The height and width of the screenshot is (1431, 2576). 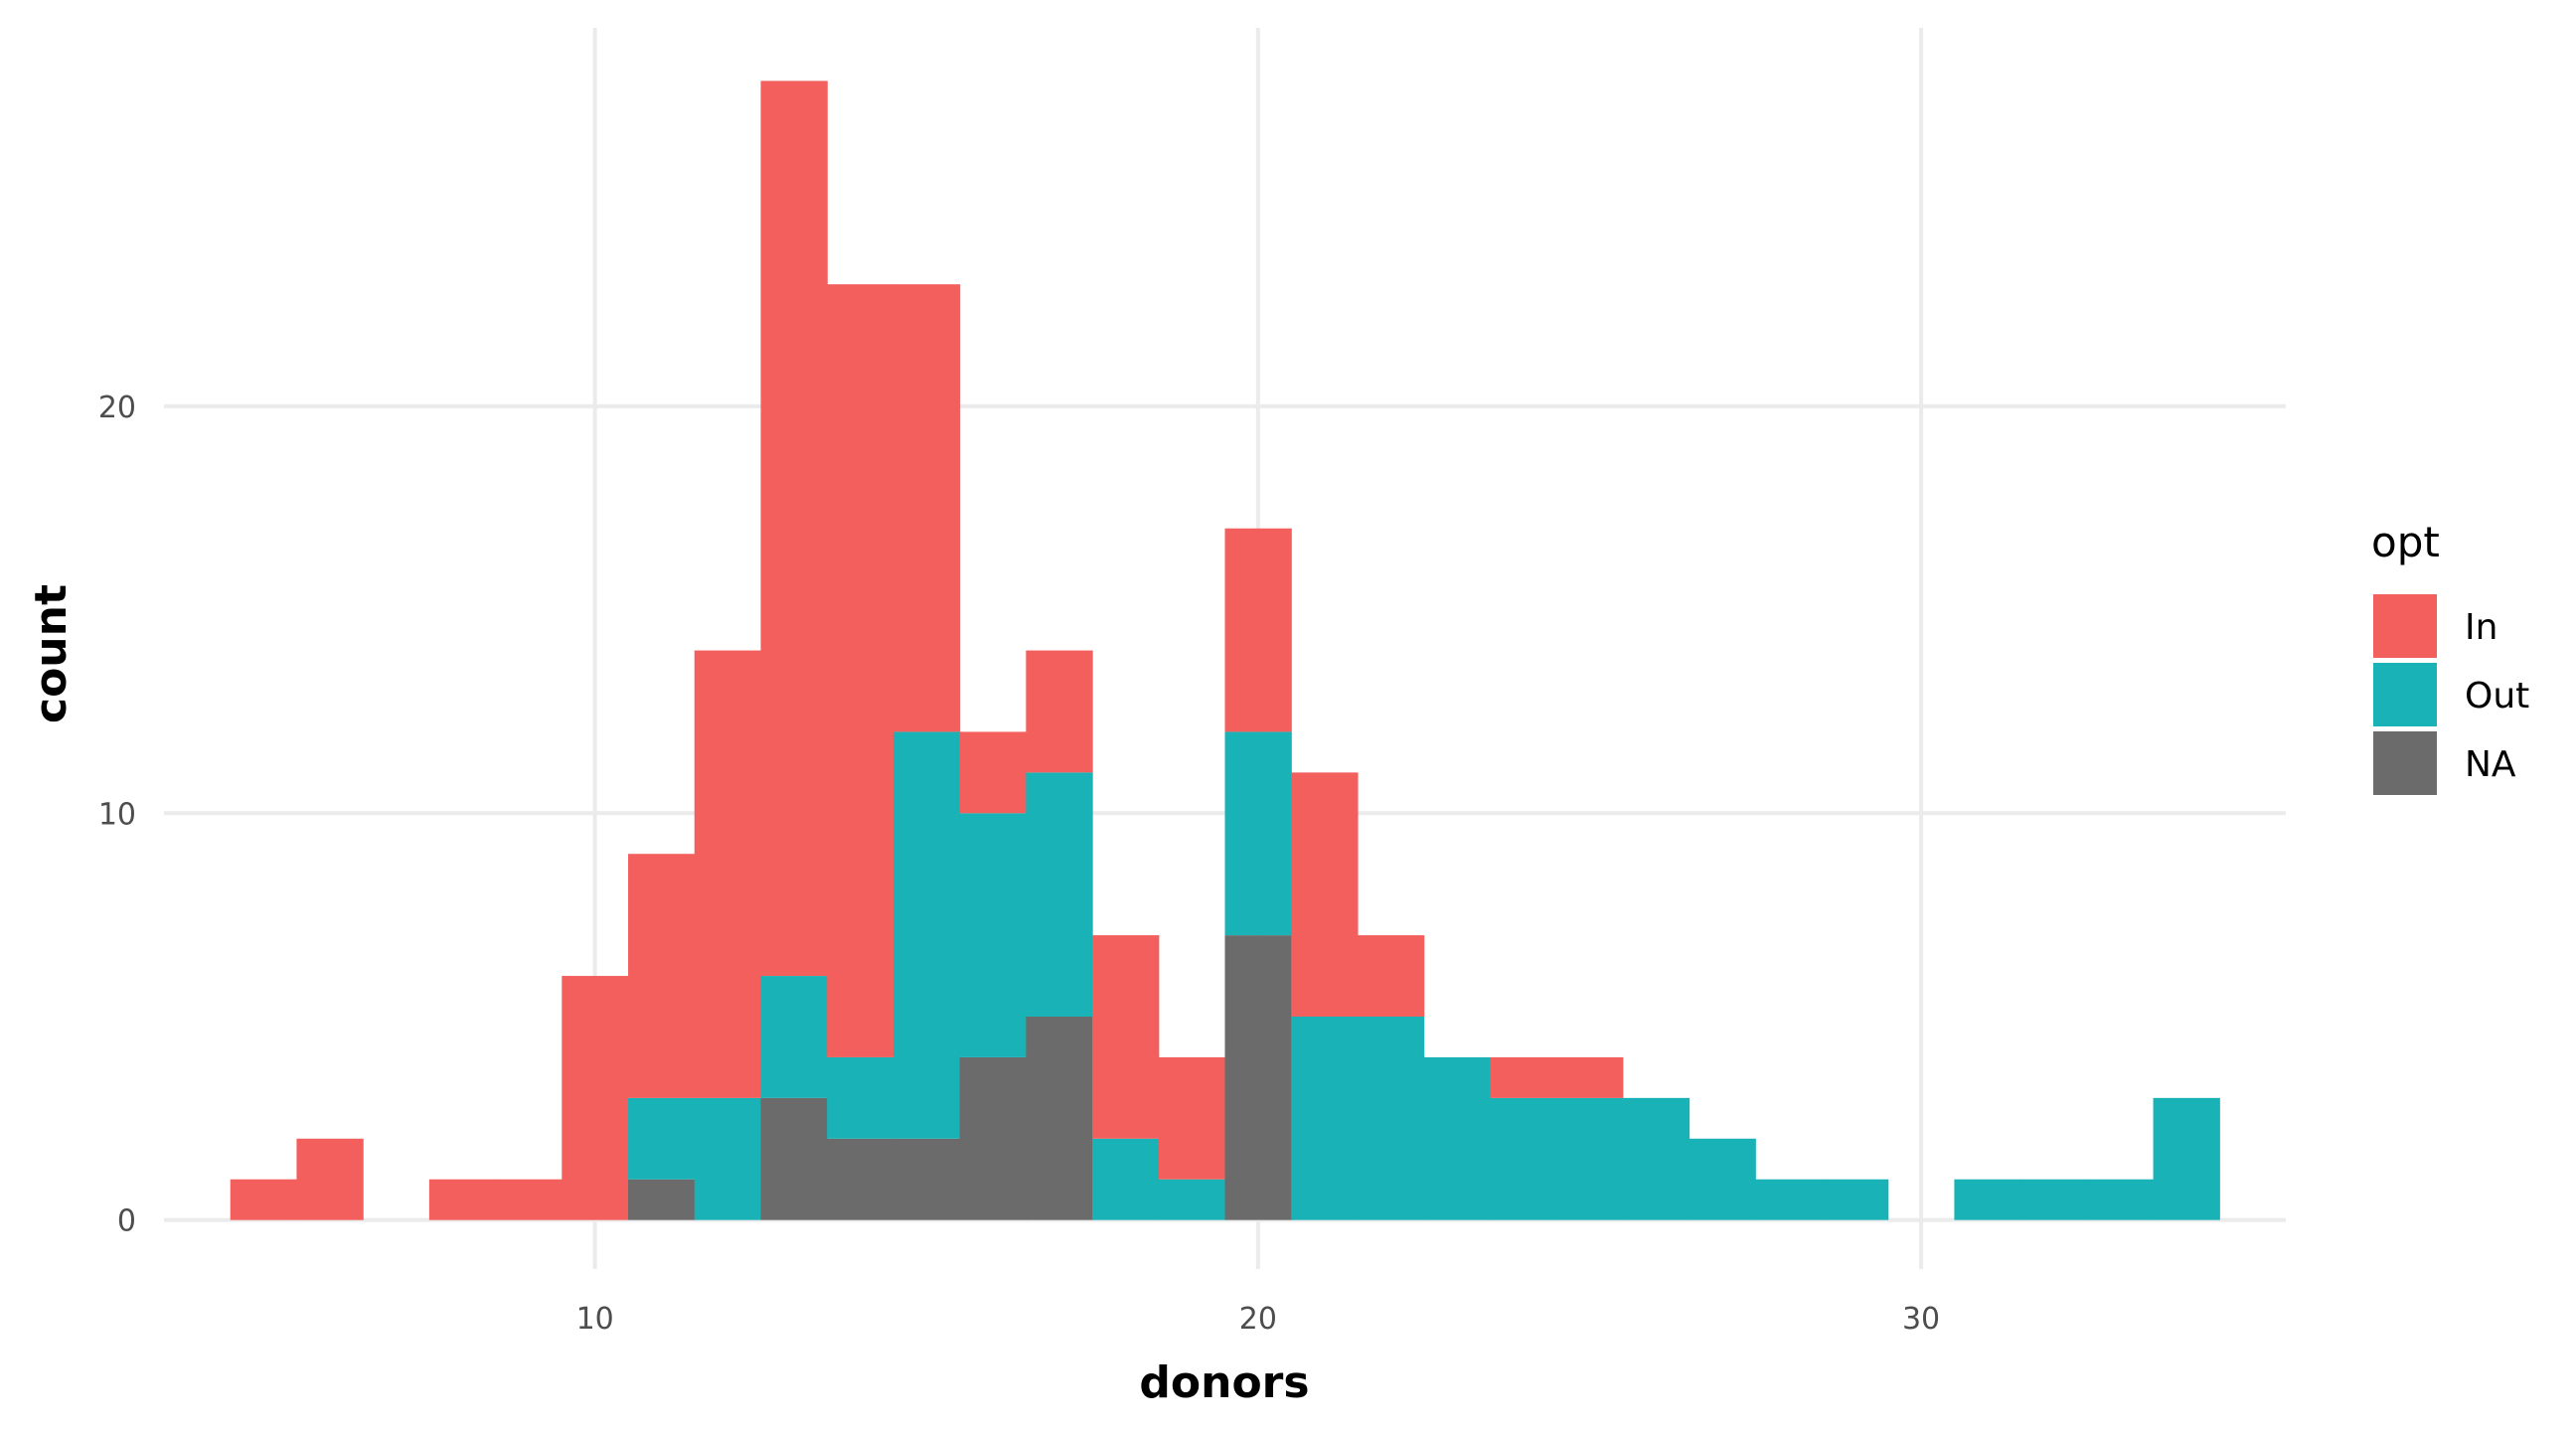 What do you see at coordinates (2490, 764) in the screenshot?
I see `legend-label-na: NA` at bounding box center [2490, 764].